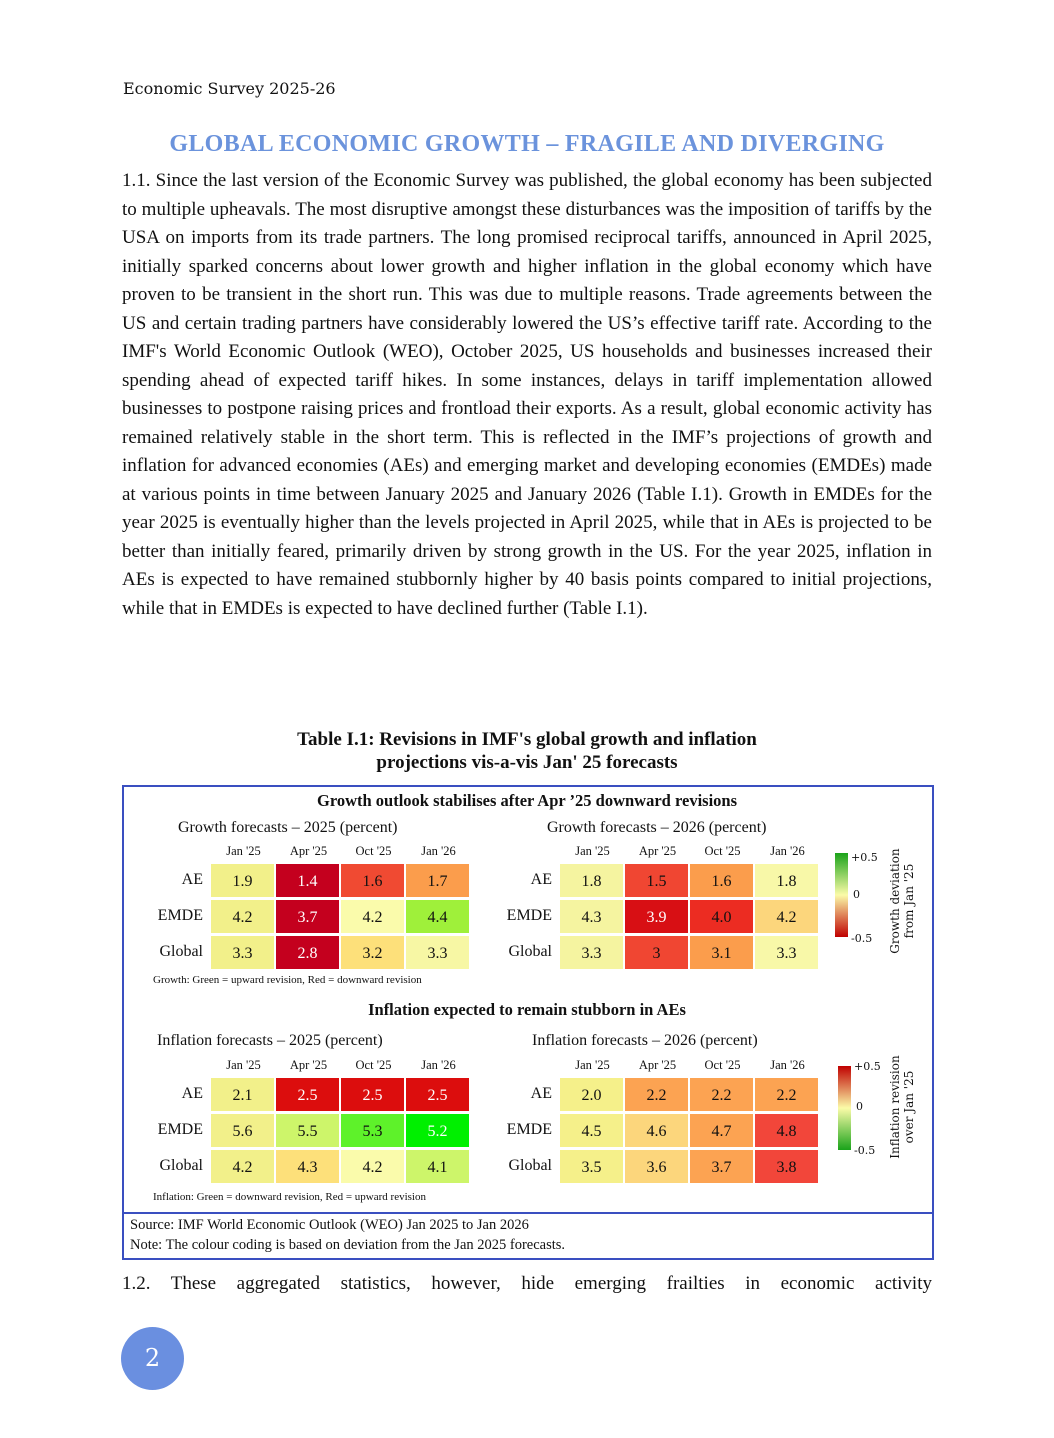 The image size is (1054, 1438). What do you see at coordinates (437, 1130) in the screenshot?
I see `heatmap-cell: 5.2` at bounding box center [437, 1130].